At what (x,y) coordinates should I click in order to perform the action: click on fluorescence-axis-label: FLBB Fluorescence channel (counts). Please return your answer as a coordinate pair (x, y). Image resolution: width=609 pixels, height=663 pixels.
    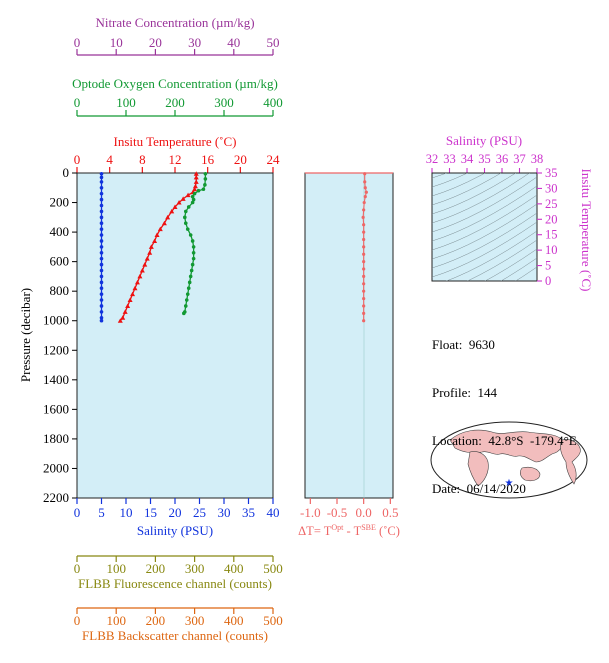
    Looking at the image, I should click on (175, 583).